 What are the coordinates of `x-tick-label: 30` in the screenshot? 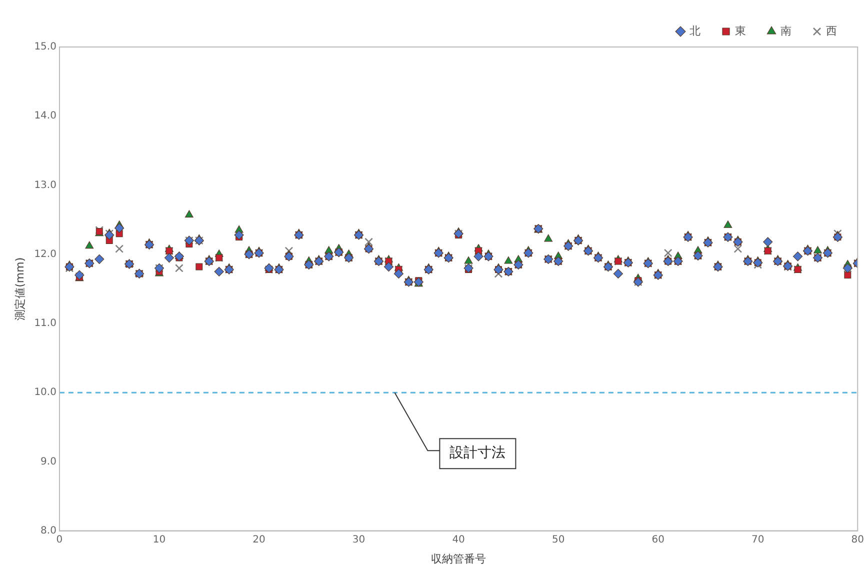 It's located at (359, 540).